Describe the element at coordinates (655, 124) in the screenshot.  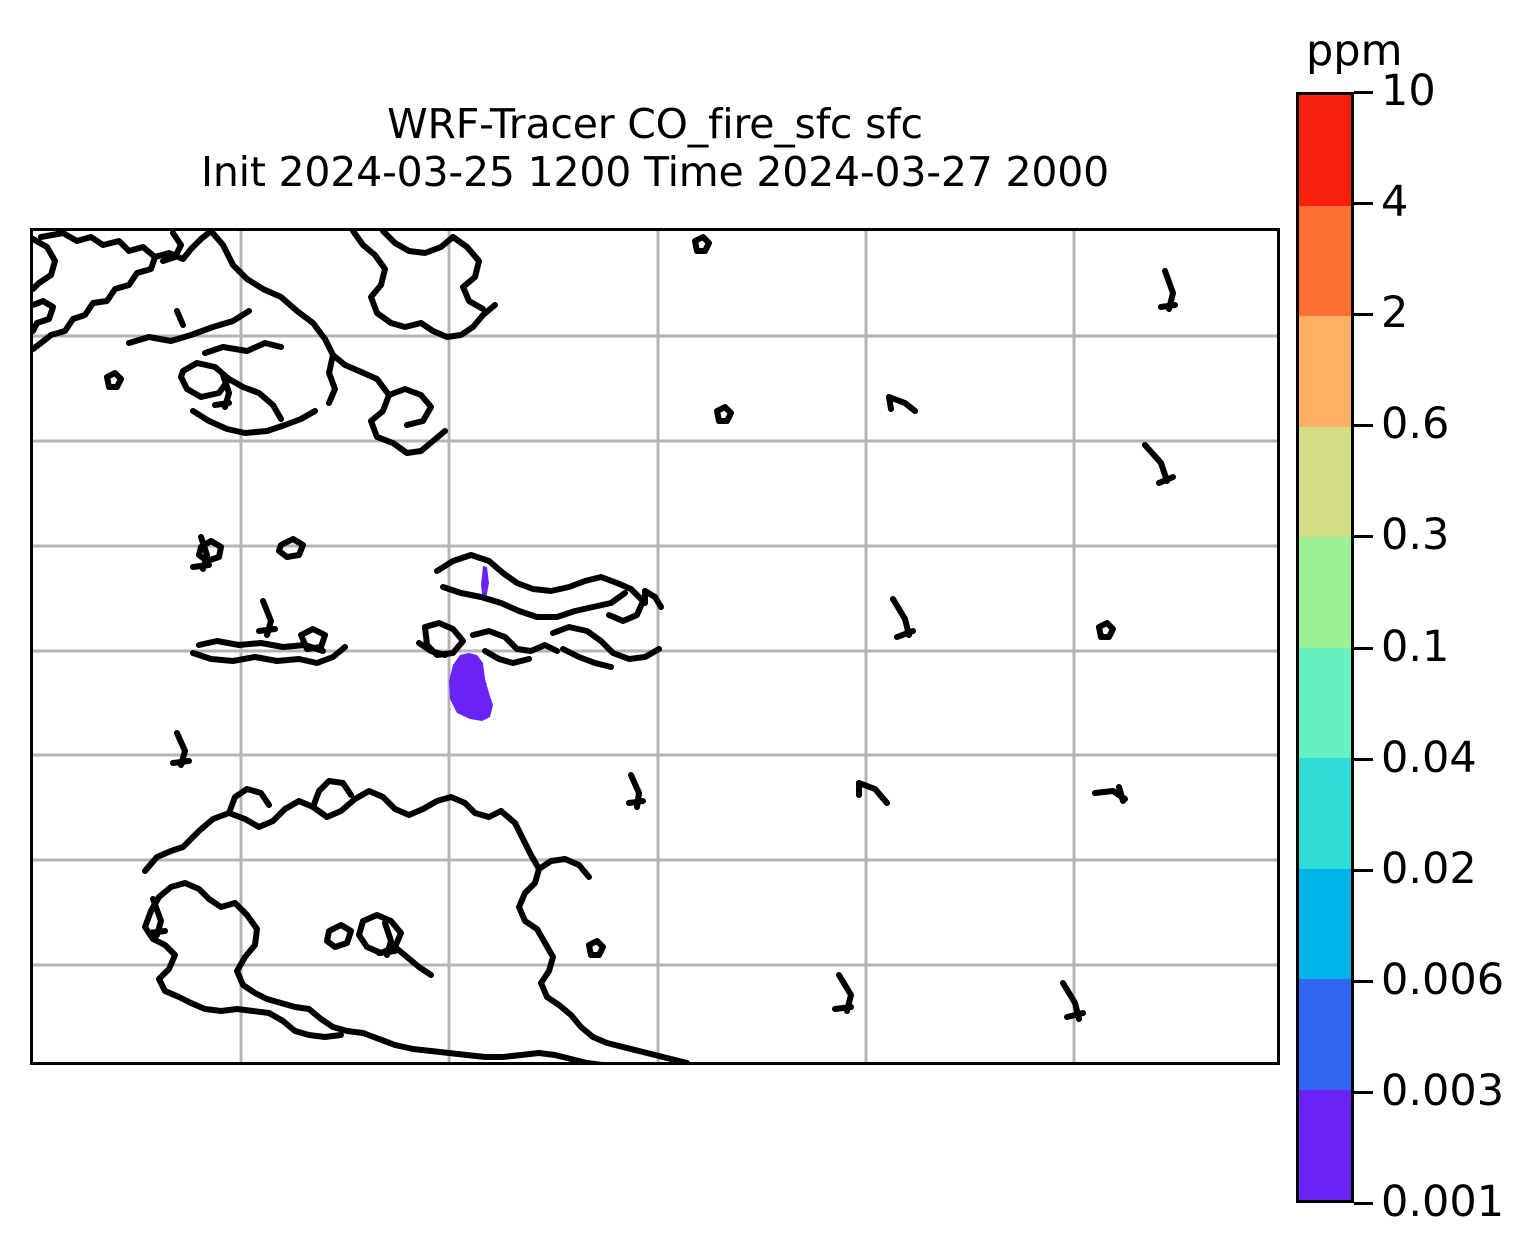
I see `title-line-1: WRF-Tracer CO_fire_sfc sfc` at that location.